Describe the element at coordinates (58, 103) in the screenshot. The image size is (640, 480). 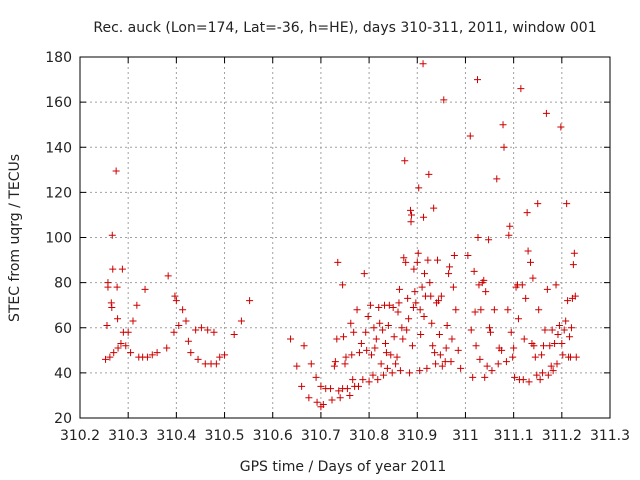
I see `y-tick-label: 160` at that location.